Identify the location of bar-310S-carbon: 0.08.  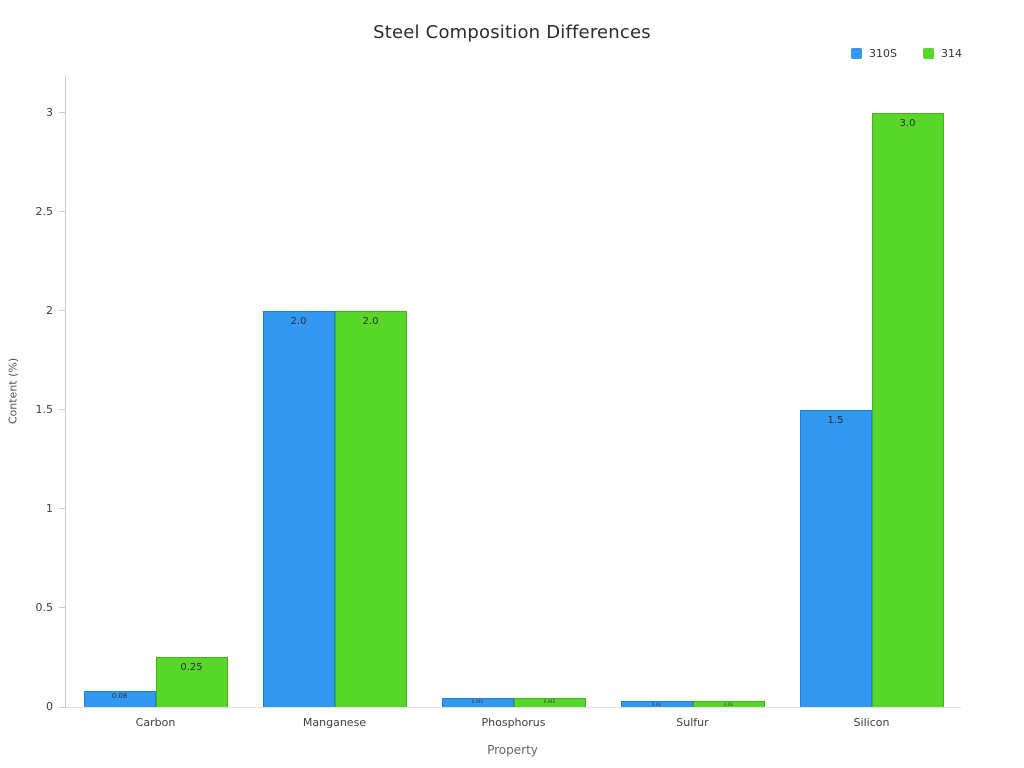
(119, 699).